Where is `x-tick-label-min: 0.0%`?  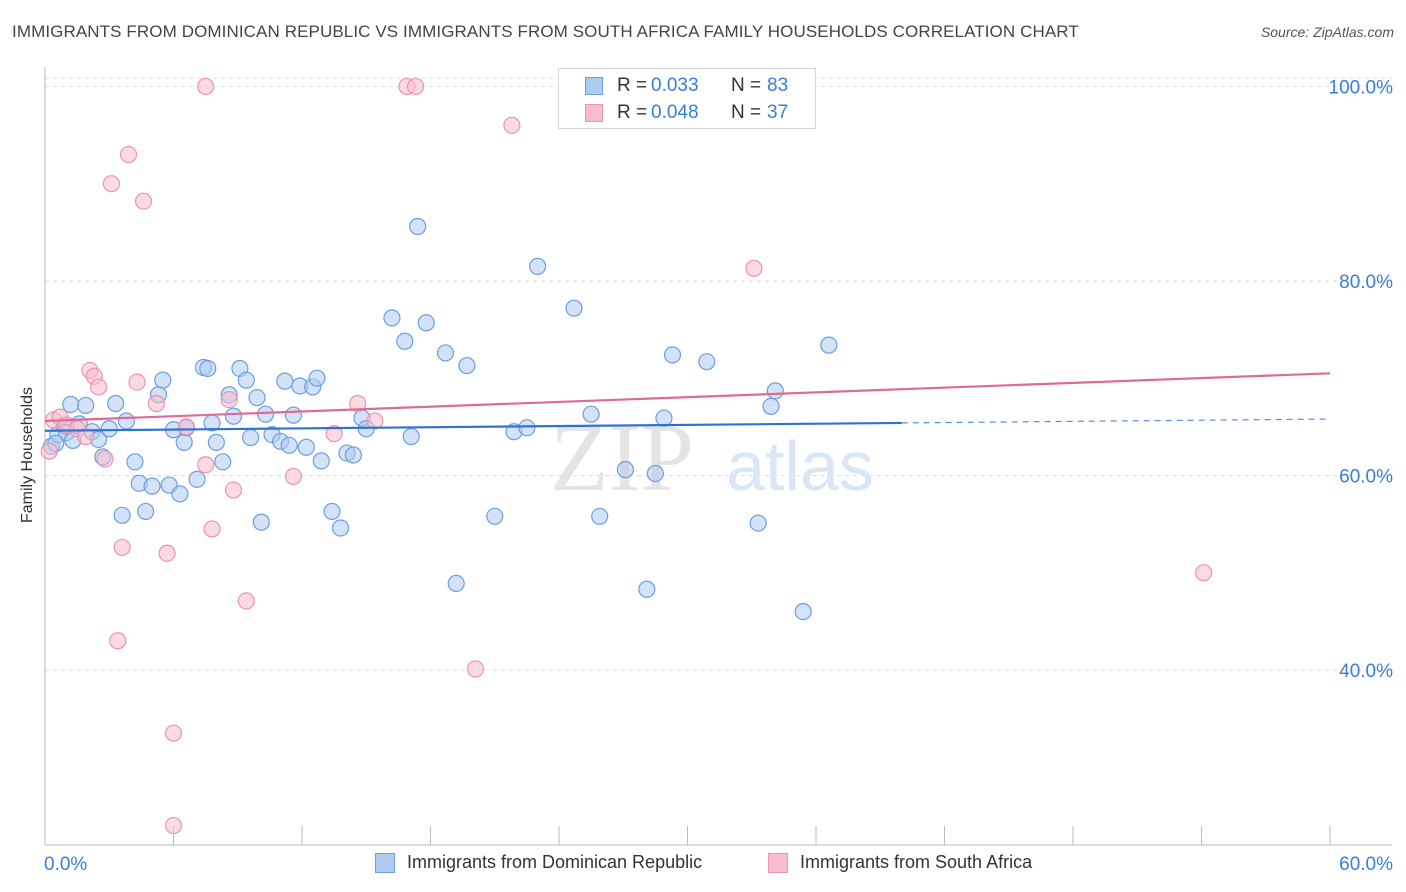
x-tick-label-min: 0.0% is located at coordinates (65, 864).